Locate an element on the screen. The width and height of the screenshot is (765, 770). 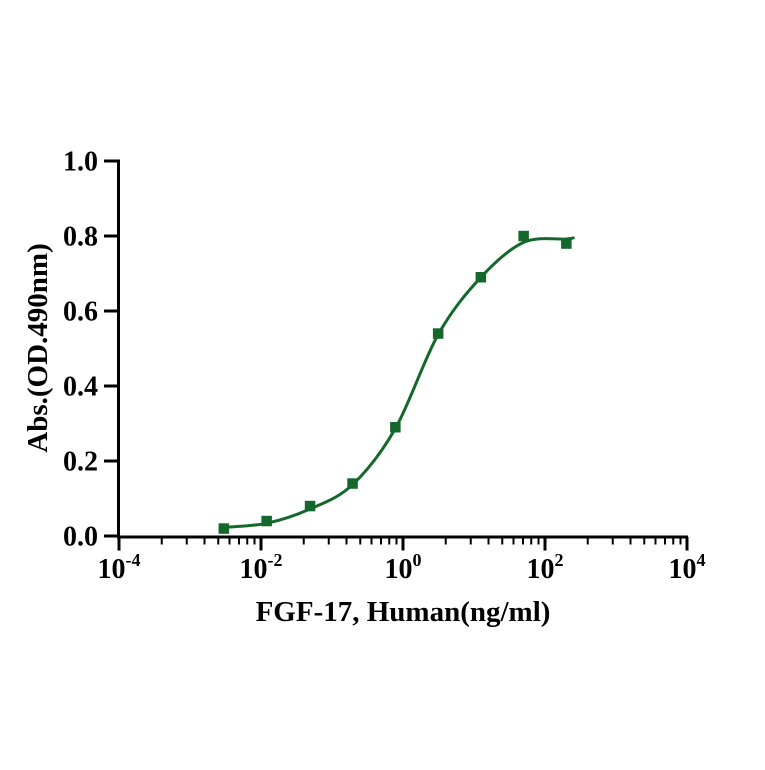
y-axis-ticks is located at coordinates (111, 348).